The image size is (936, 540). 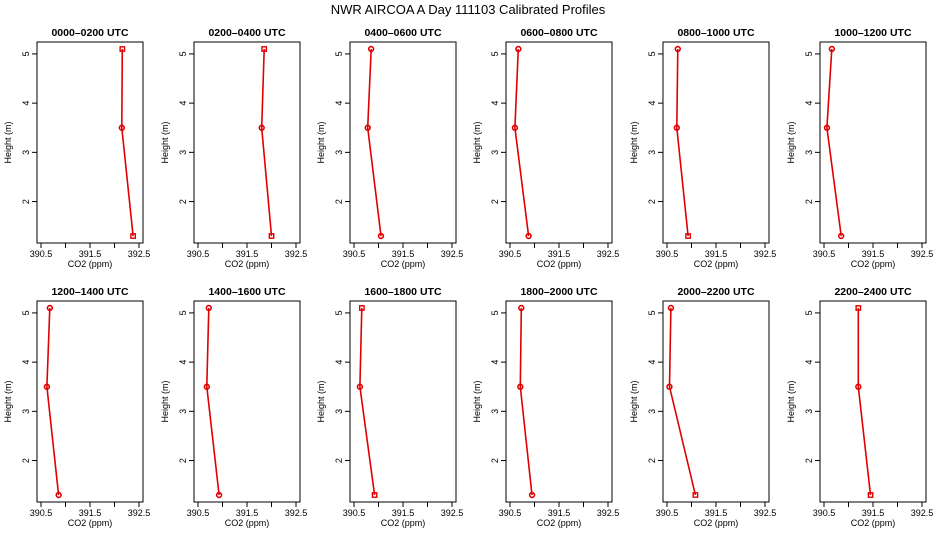 I want to click on panel-title: 0600–0800 UTC, so click(x=558, y=33).